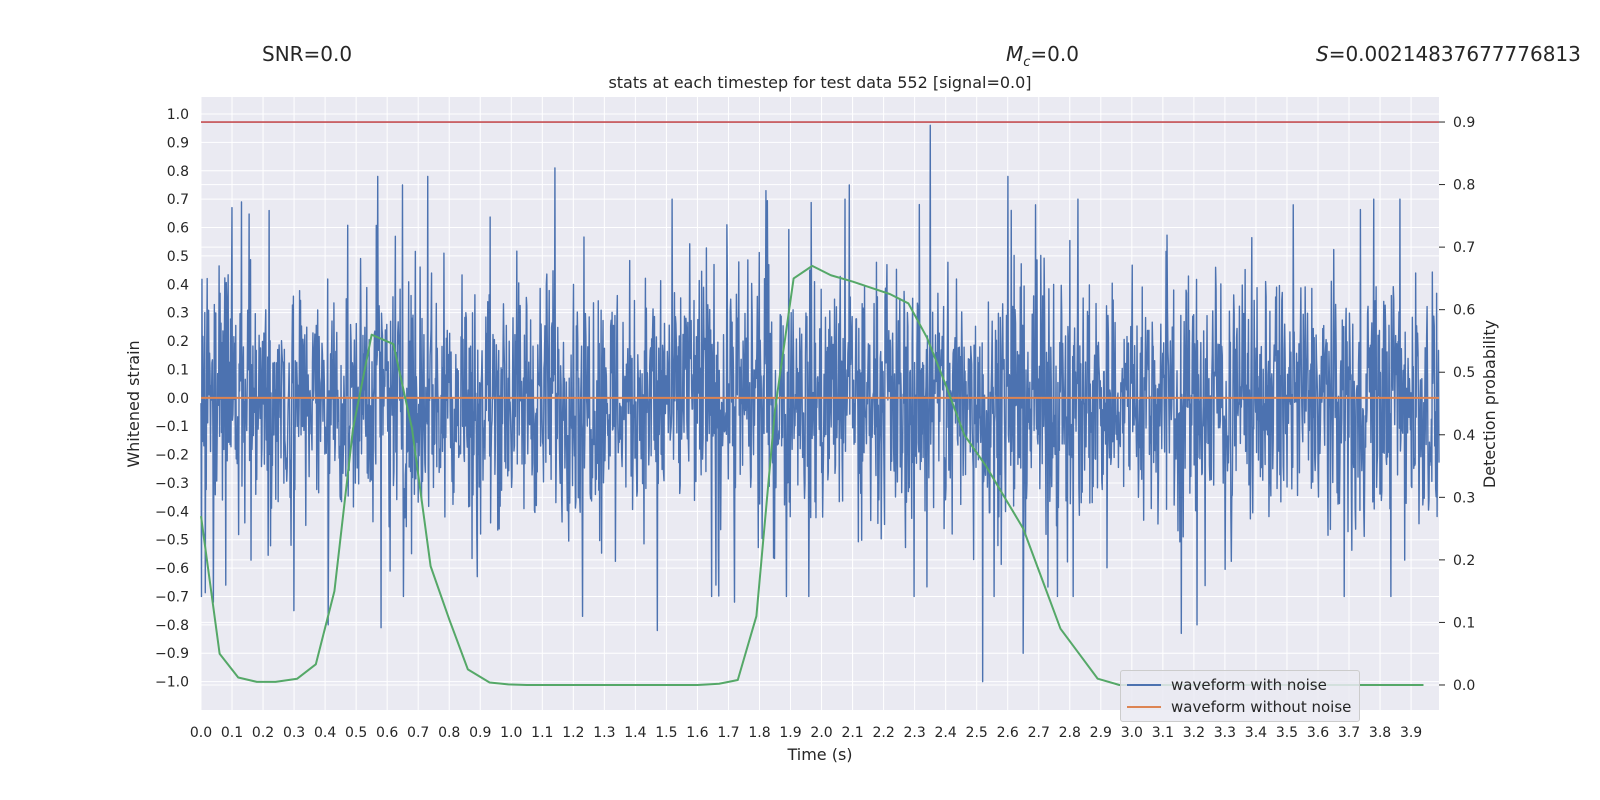  I want to click on y-tick-label: 1.0, so click(178, 115).